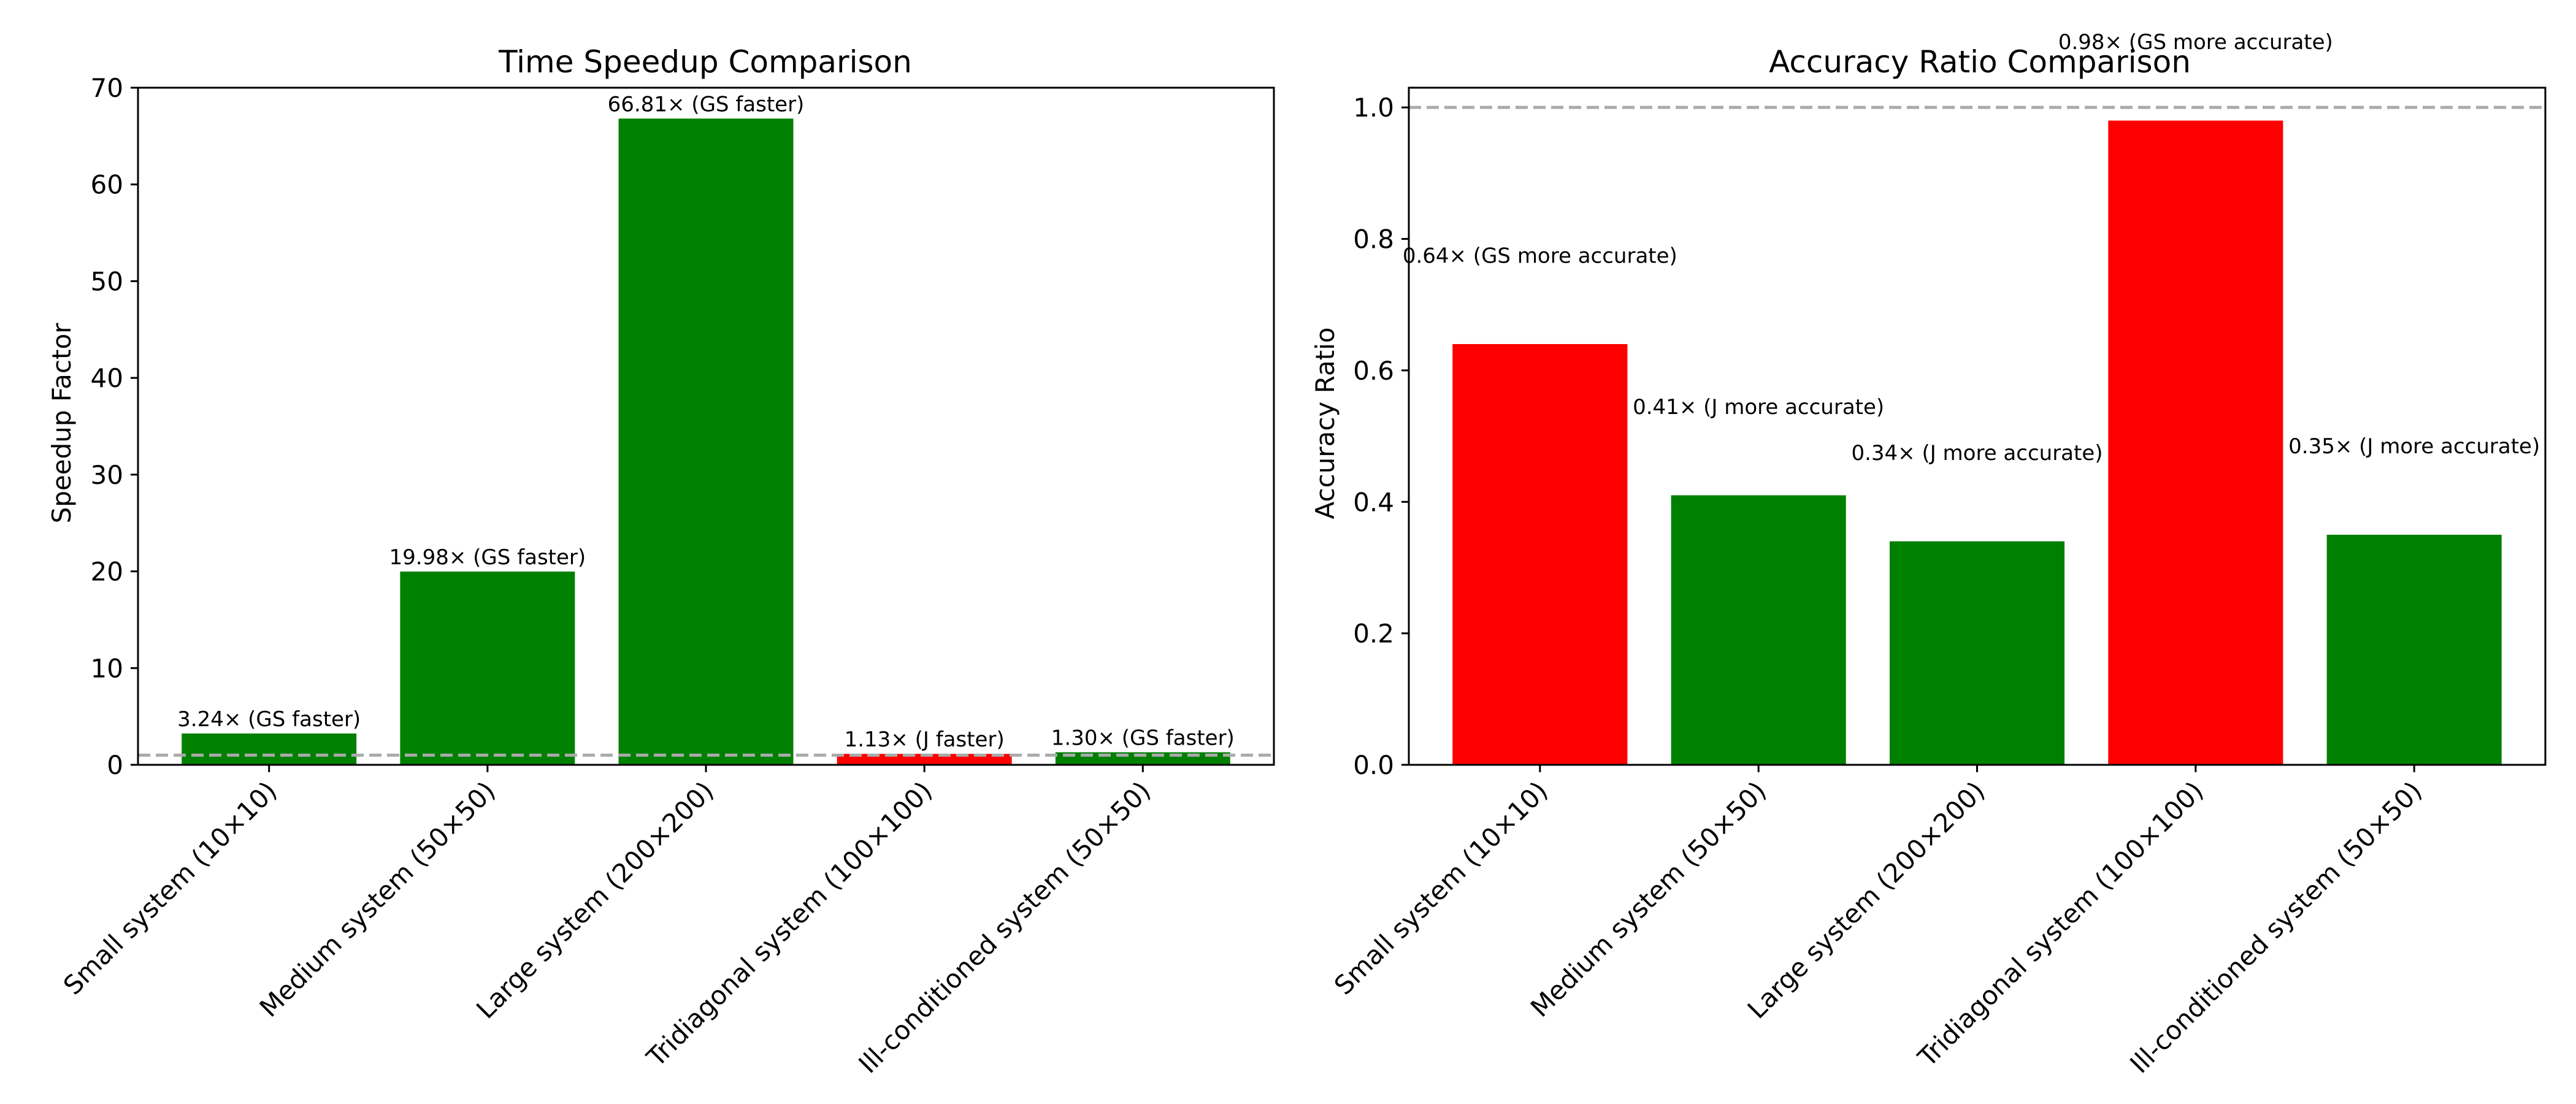 The image size is (2576, 1104). What do you see at coordinates (1977, 453) in the screenshot?
I see `accuracy-data-label-3: 0.34× (J more accurate)` at bounding box center [1977, 453].